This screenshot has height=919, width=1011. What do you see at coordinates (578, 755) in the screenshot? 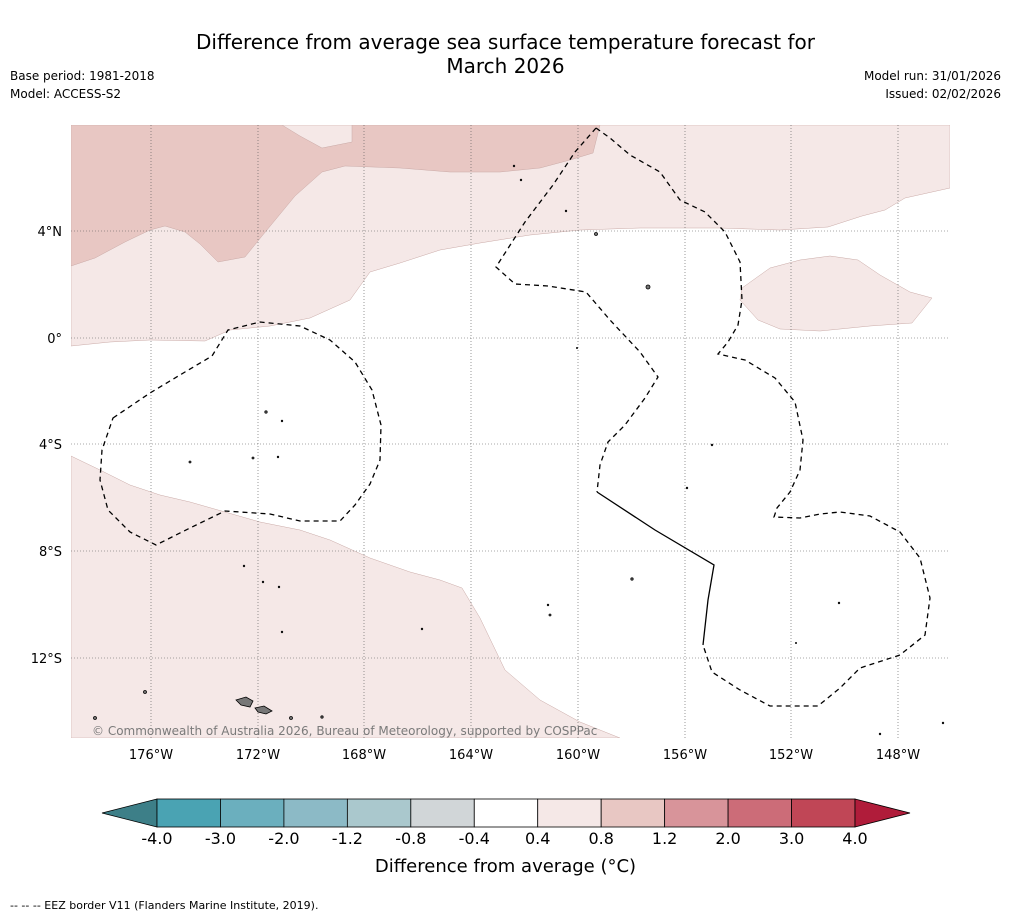
I see `lon-label-160w: 160°W` at bounding box center [578, 755].